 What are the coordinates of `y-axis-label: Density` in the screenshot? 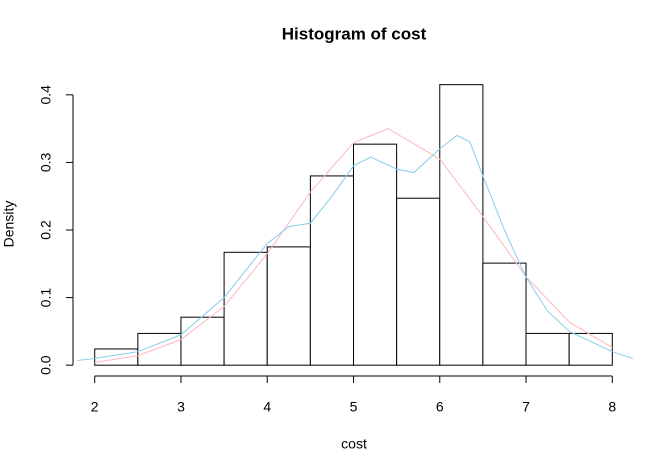 It's located at (9, 224).